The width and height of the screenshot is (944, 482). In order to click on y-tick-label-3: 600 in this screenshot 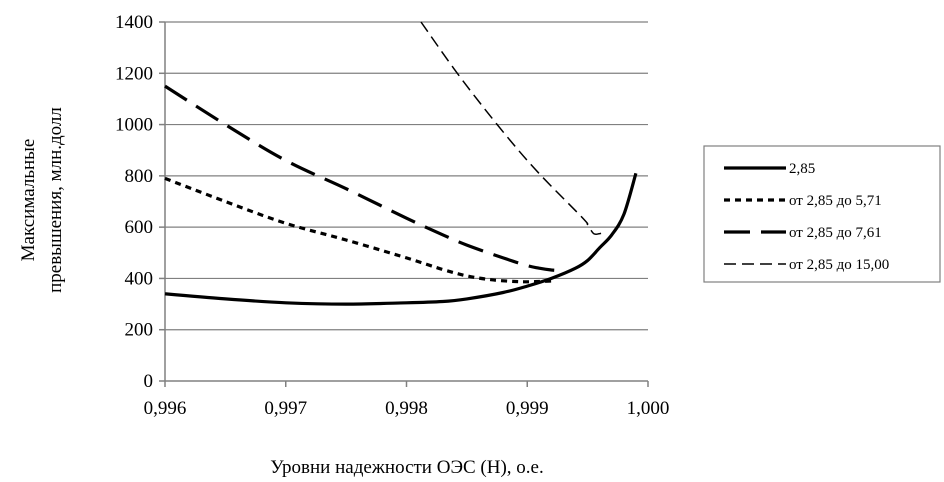, I will do `click(139, 227)`.